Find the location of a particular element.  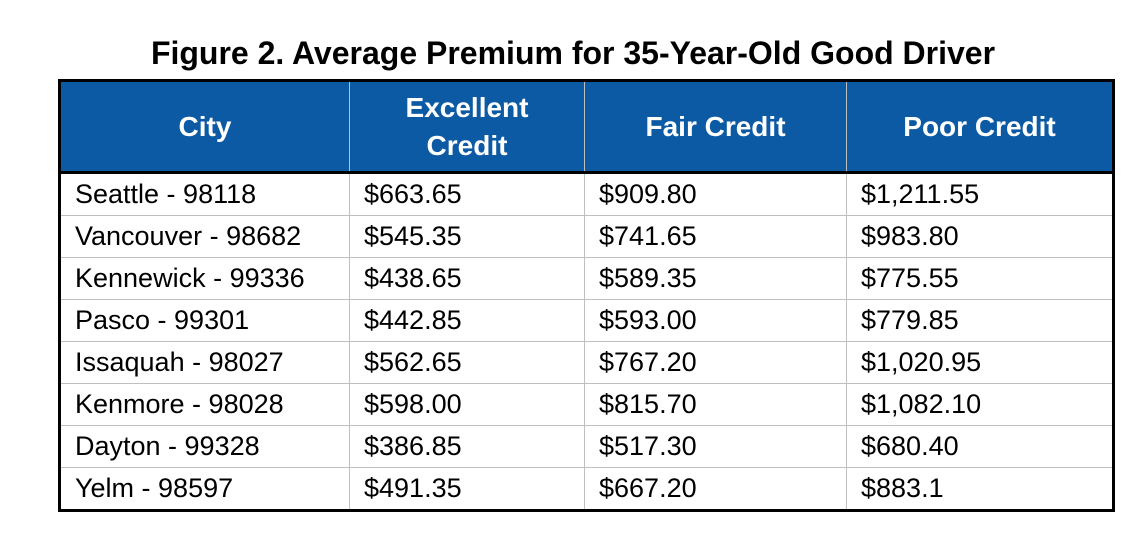

fair-credit-cell: $589.35 is located at coordinates (715, 278).